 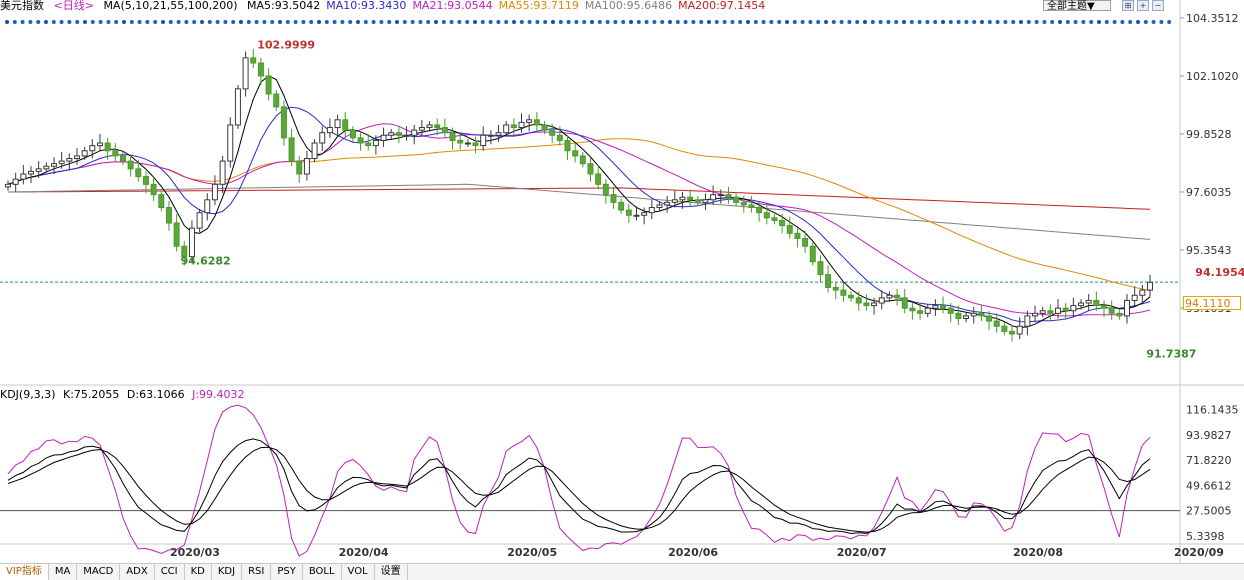 I want to click on kdj-j-value: J:99.4032, so click(x=218, y=394).